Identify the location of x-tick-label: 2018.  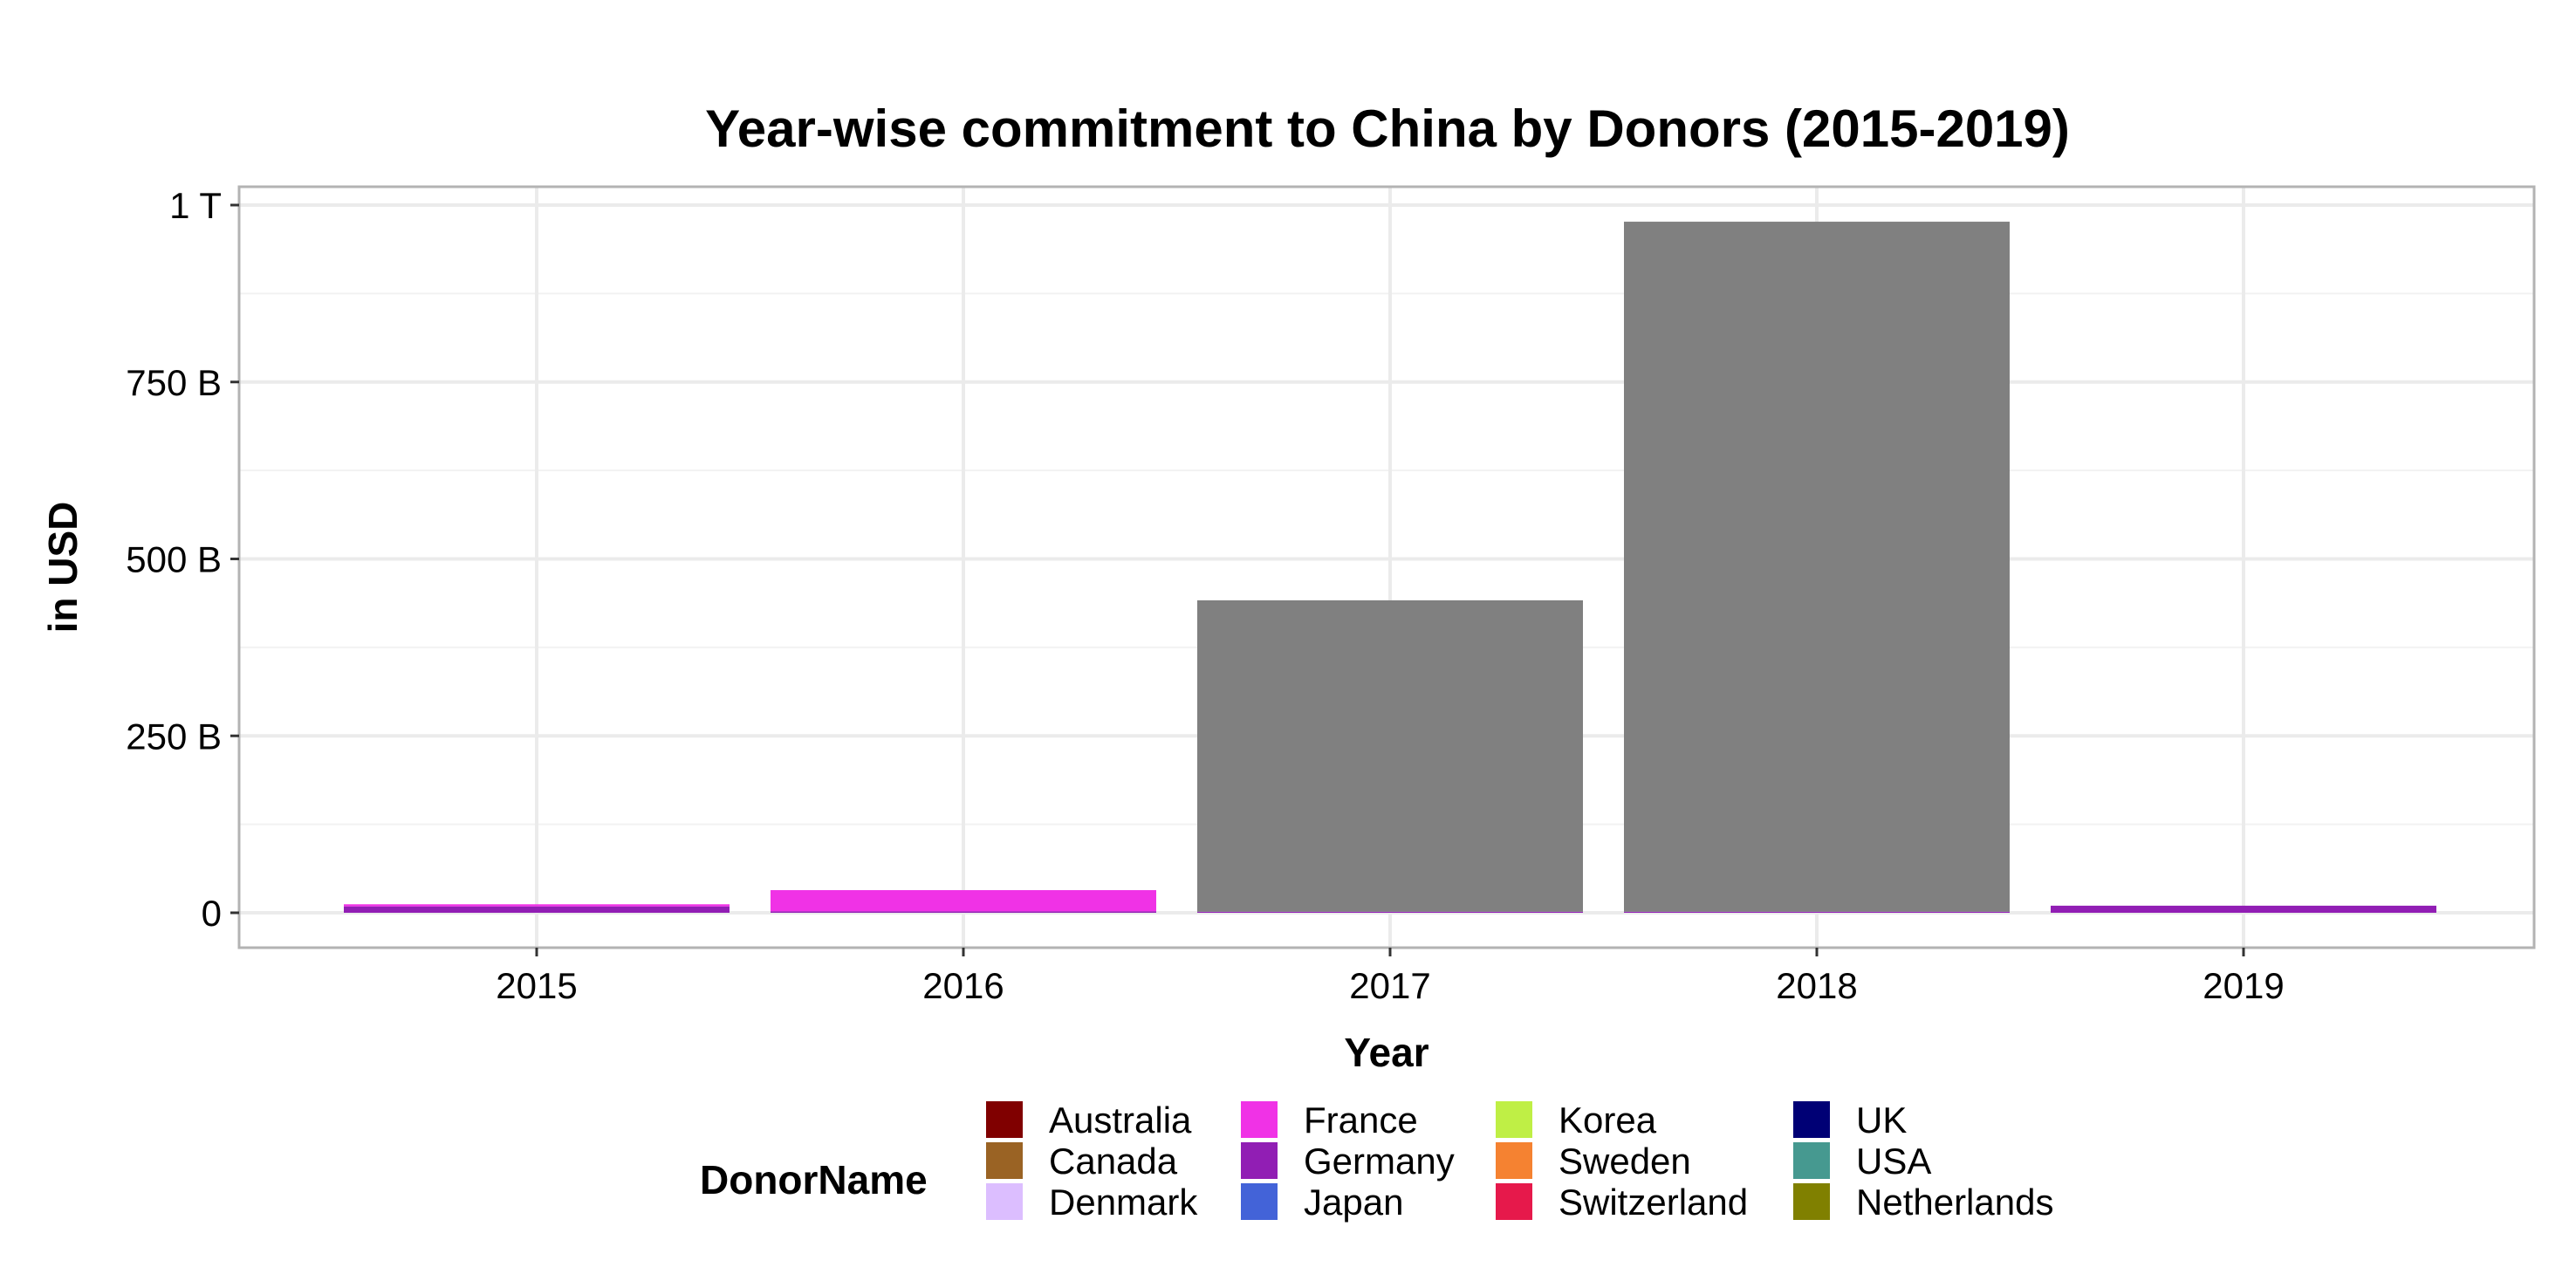
(1817, 986).